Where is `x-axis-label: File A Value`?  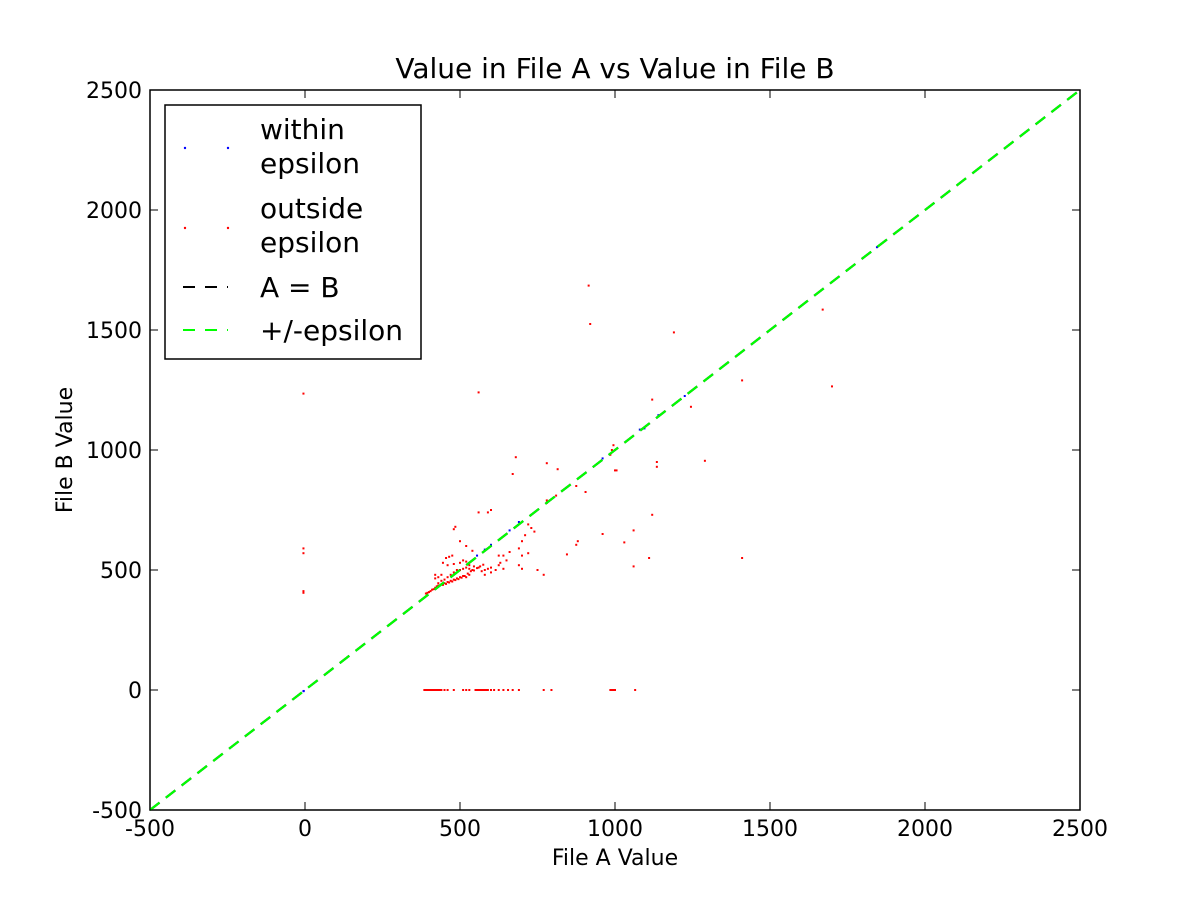 x-axis-label: File A Value is located at coordinates (615, 858).